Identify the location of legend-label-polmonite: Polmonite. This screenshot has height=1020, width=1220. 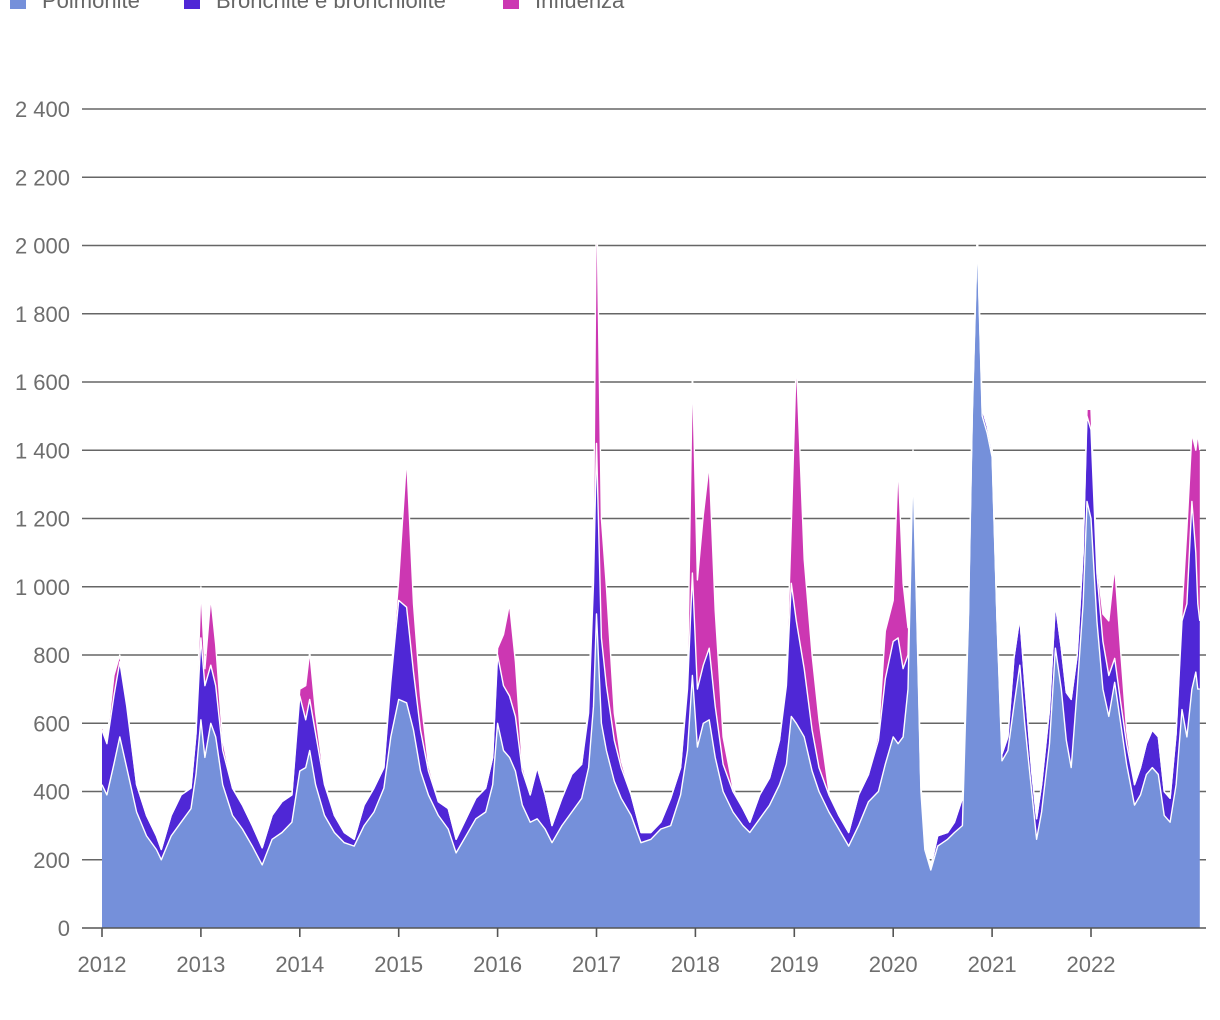
(91, 6).